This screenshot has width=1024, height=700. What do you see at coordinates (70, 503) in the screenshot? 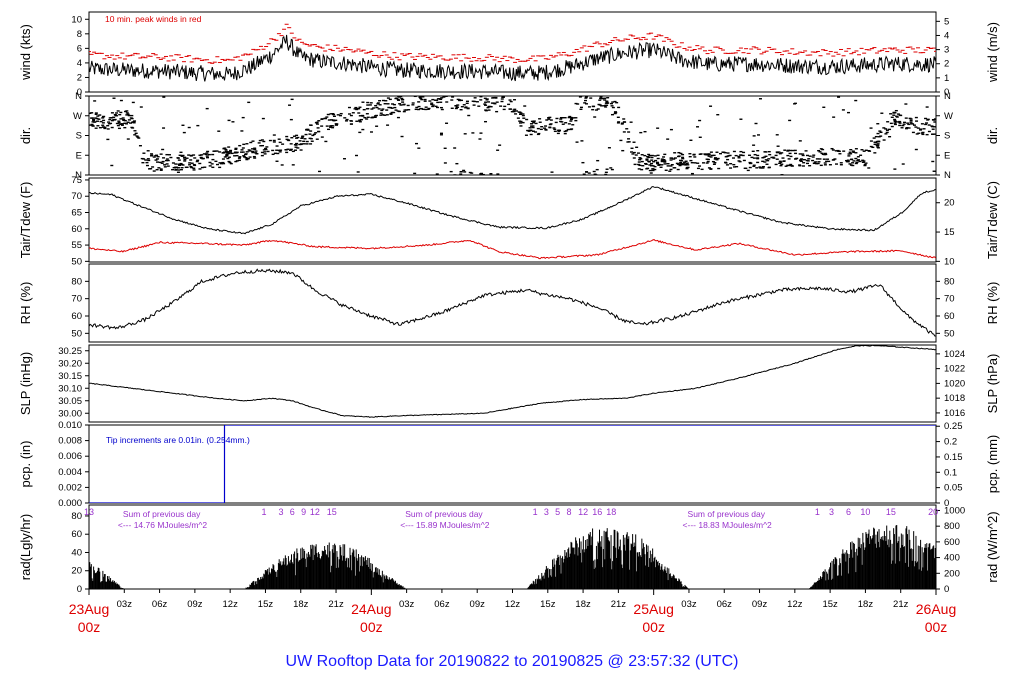
I see `left-tick-label: 0.000` at bounding box center [70, 503].